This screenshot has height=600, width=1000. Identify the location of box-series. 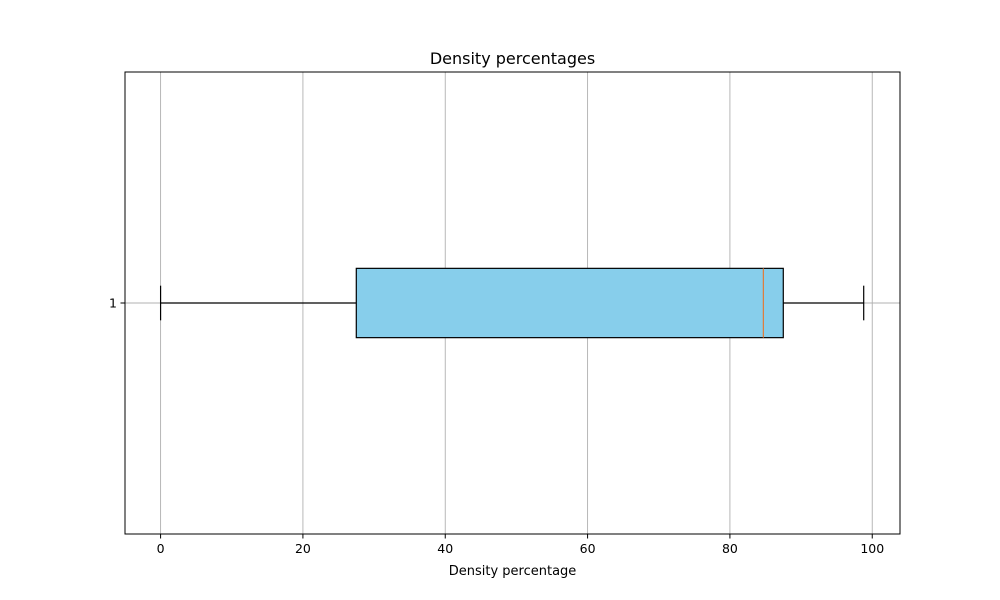
(512, 303).